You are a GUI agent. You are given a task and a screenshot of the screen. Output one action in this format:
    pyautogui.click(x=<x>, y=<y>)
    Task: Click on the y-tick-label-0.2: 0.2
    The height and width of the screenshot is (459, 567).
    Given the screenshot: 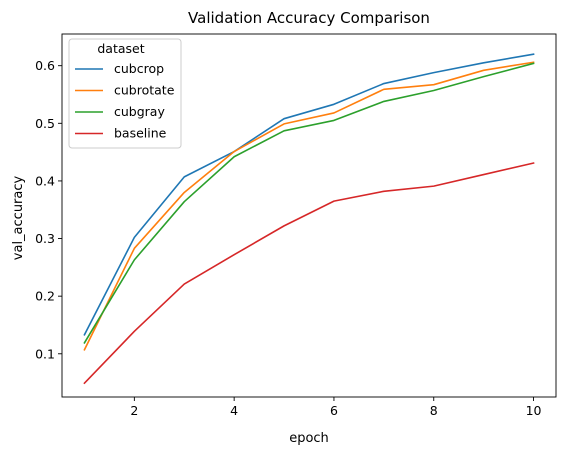 What is the action you would take?
    pyautogui.click(x=45, y=296)
    